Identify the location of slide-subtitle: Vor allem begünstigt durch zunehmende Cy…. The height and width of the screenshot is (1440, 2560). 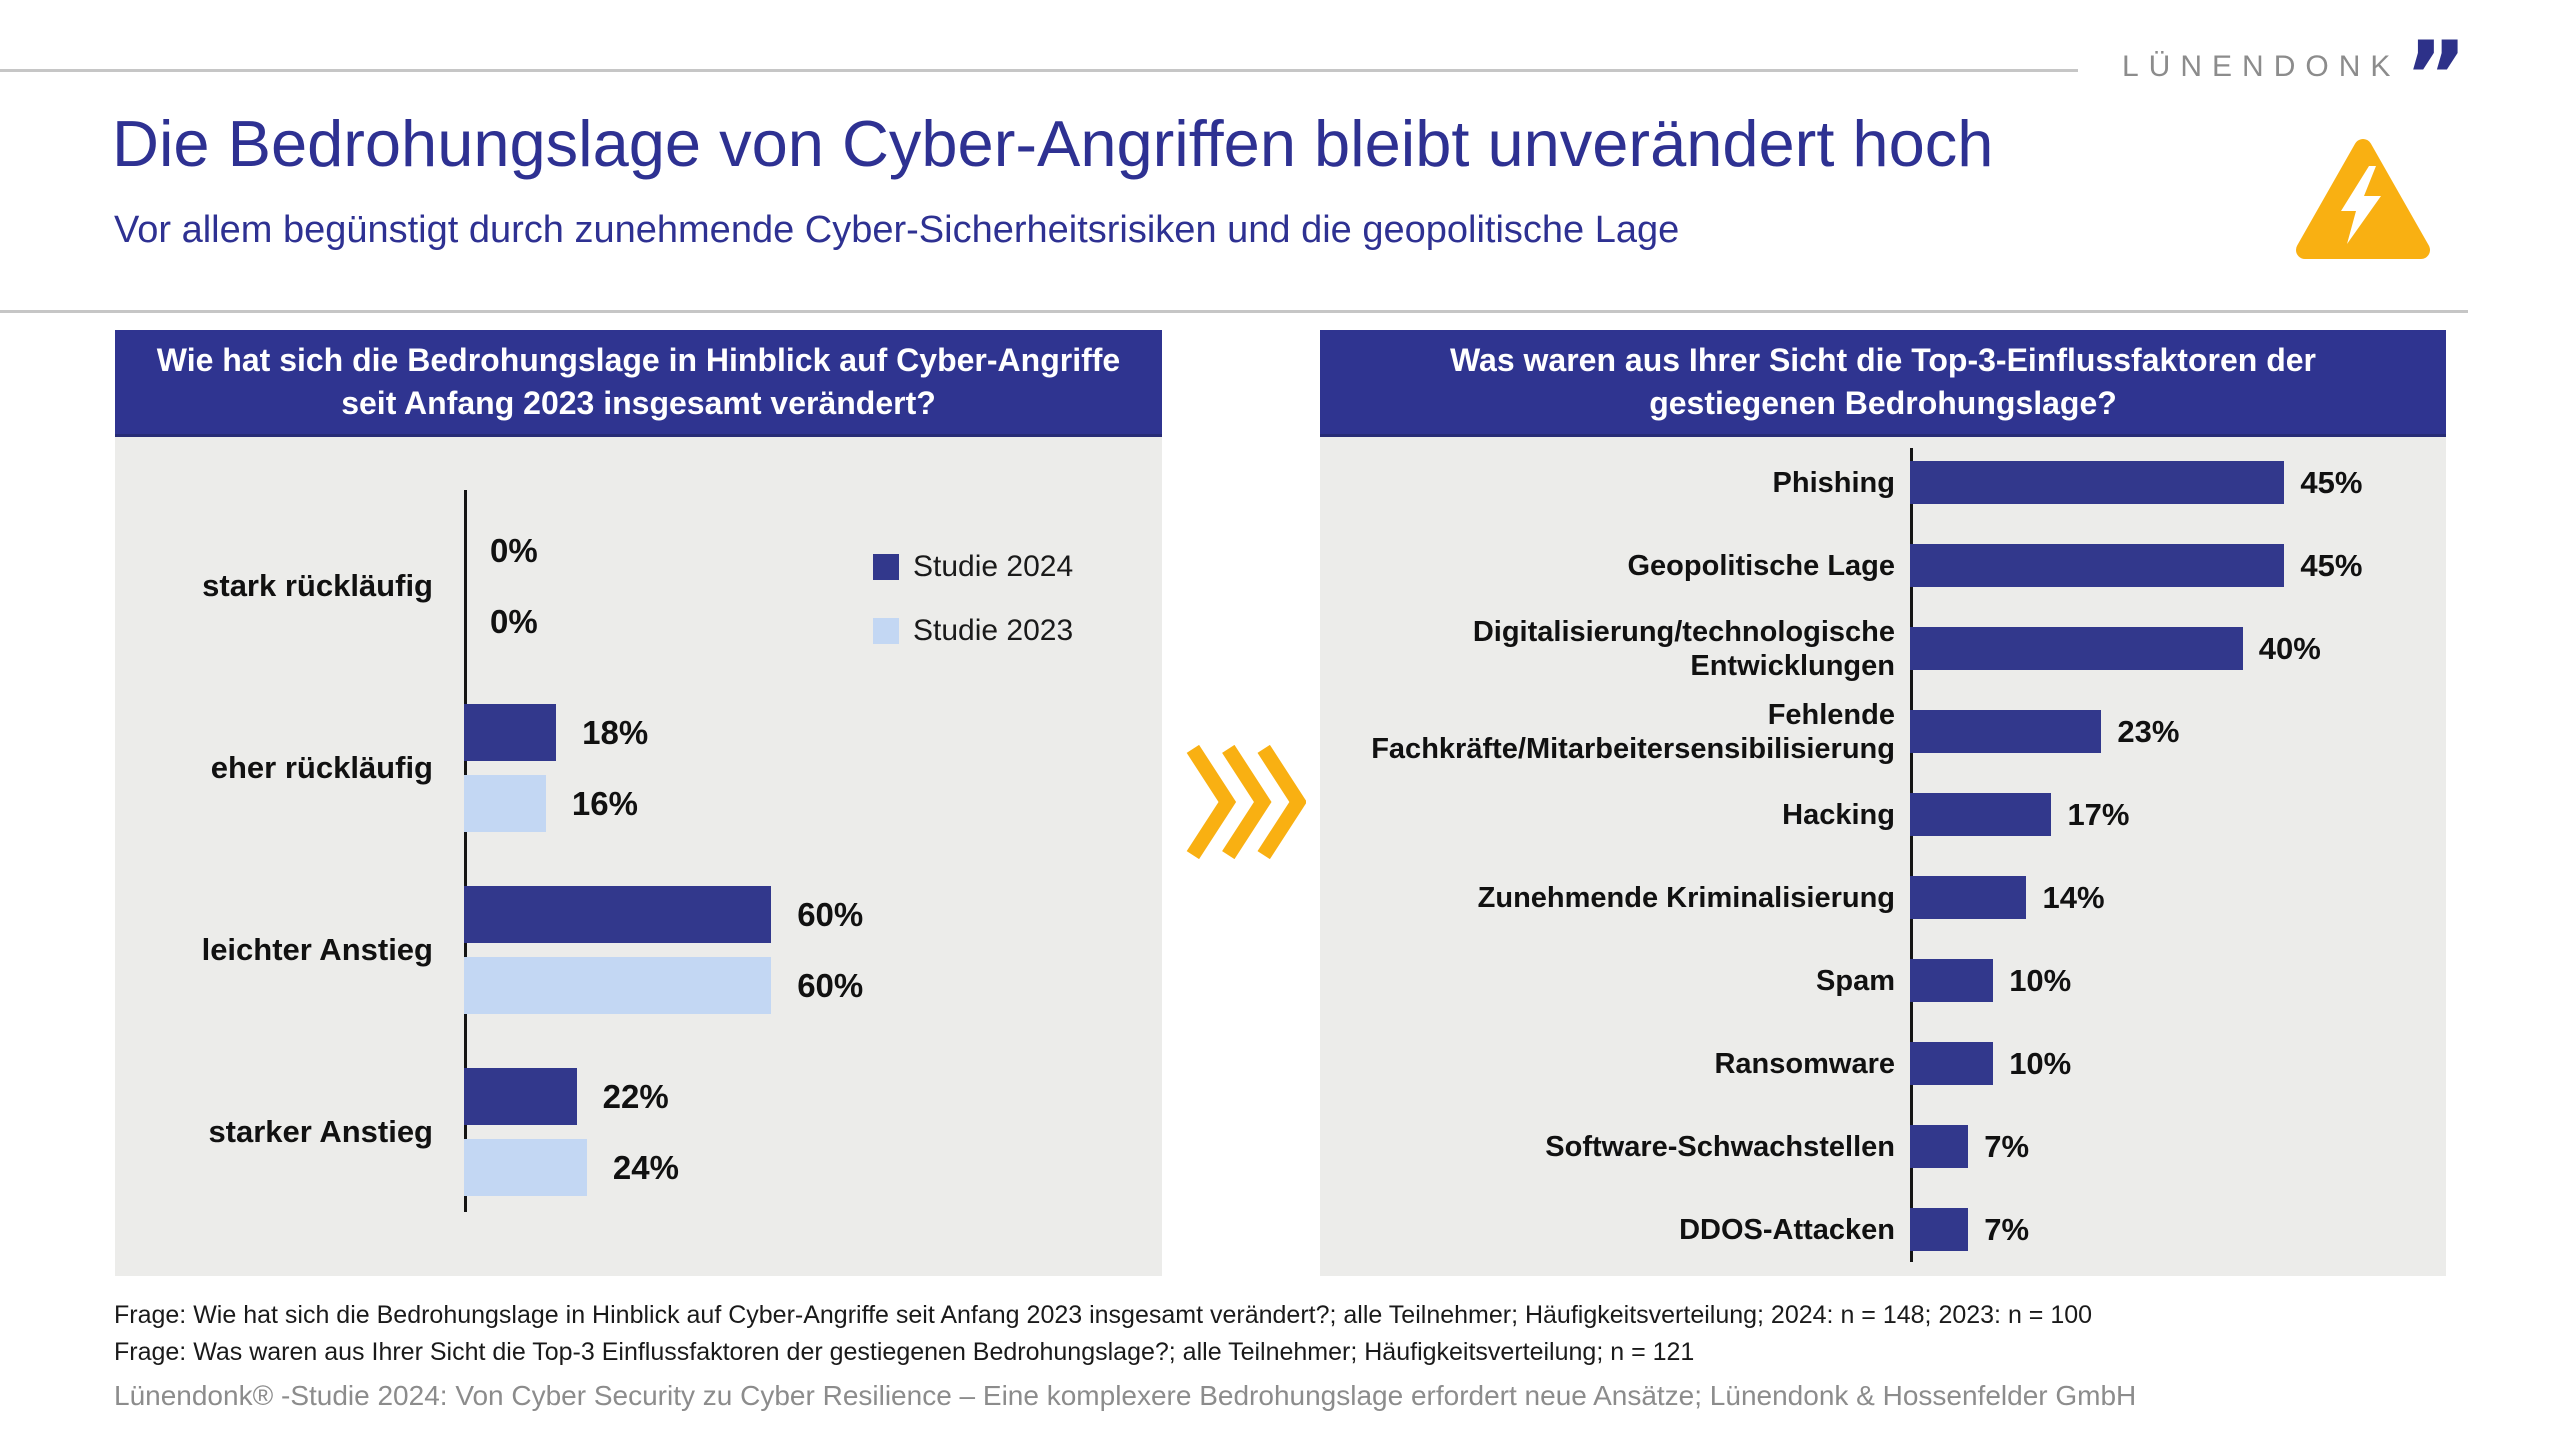
(897, 230).